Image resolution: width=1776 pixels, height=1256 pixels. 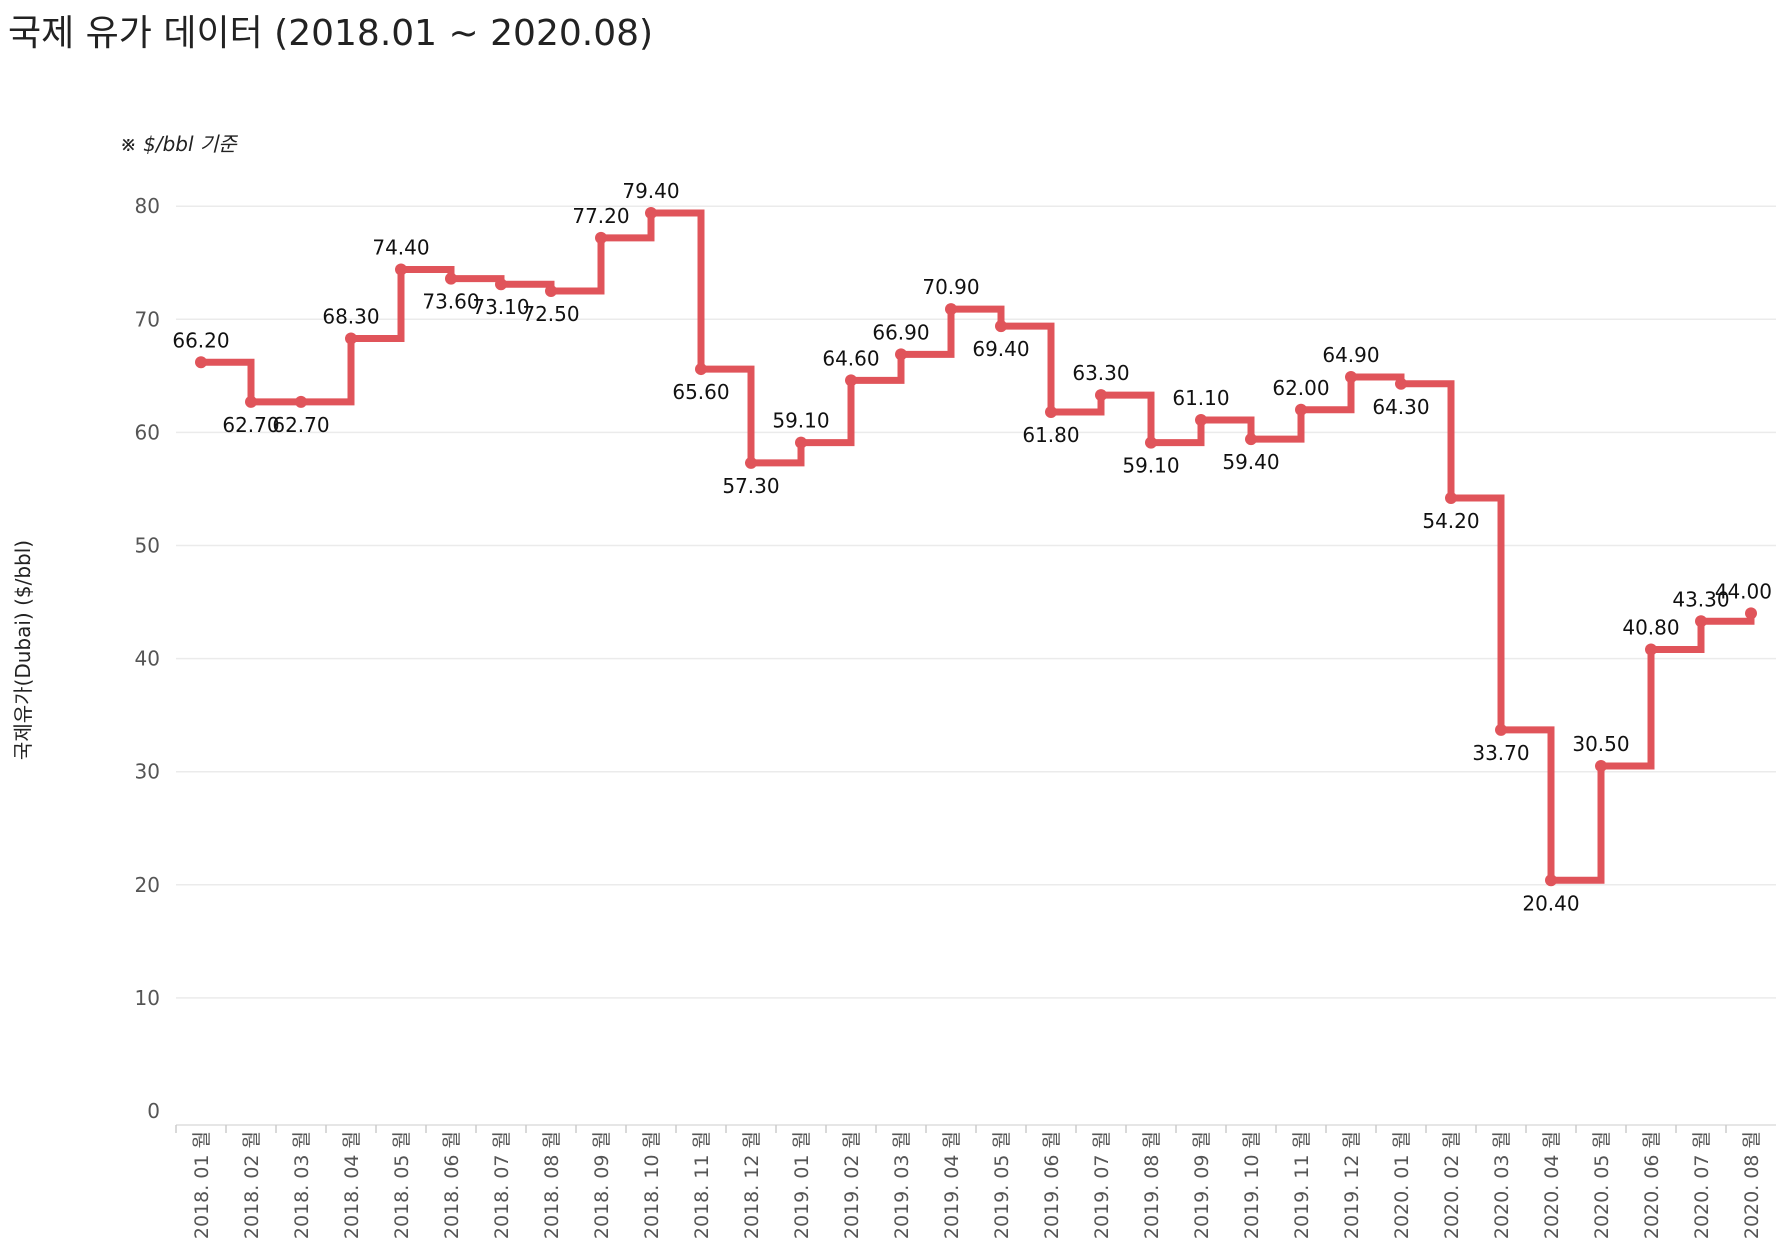 What do you see at coordinates (1302, 1185) in the screenshot?
I see `x-tick-label: 2019. 11 월` at bounding box center [1302, 1185].